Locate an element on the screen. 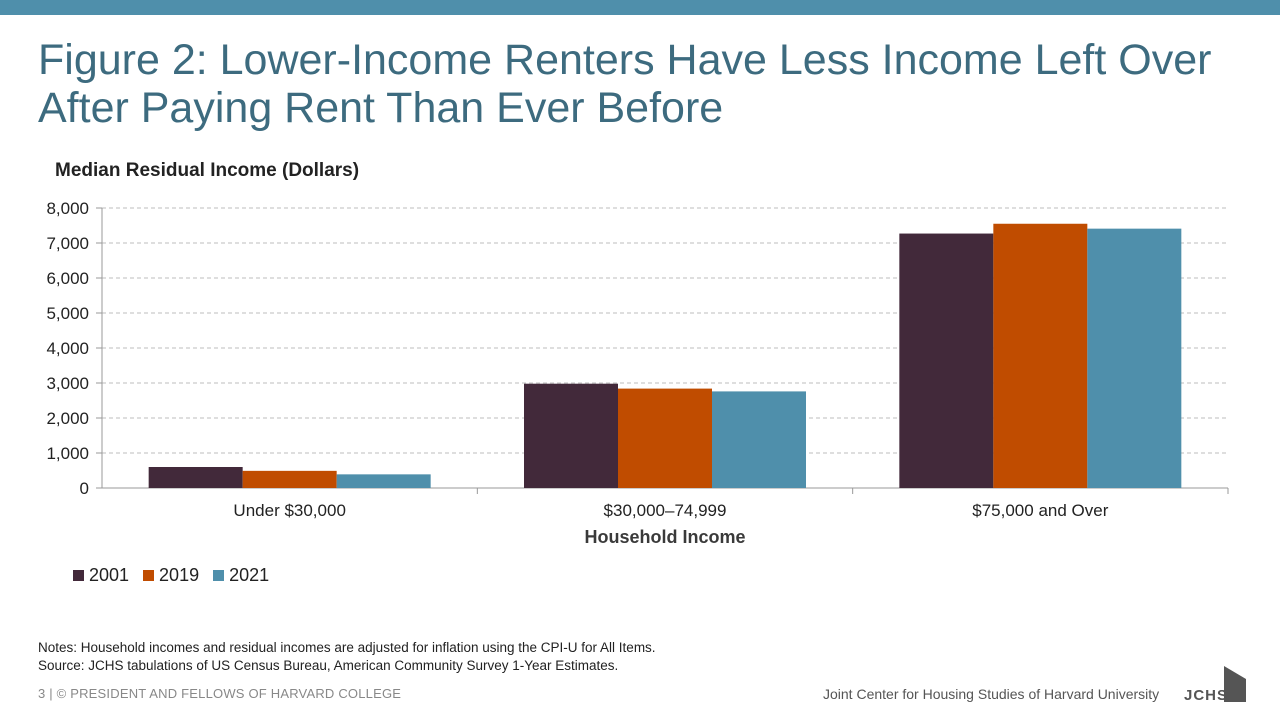 Image resolution: width=1280 pixels, height=720 pixels. legend-label: 2019 is located at coordinates (179, 575).